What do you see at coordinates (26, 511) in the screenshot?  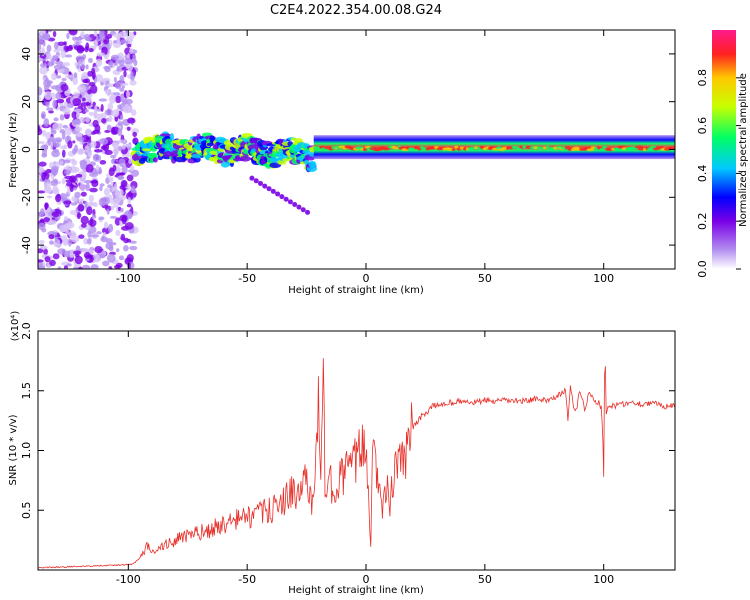 I see `y-tick-label: 0.5` at bounding box center [26, 511].